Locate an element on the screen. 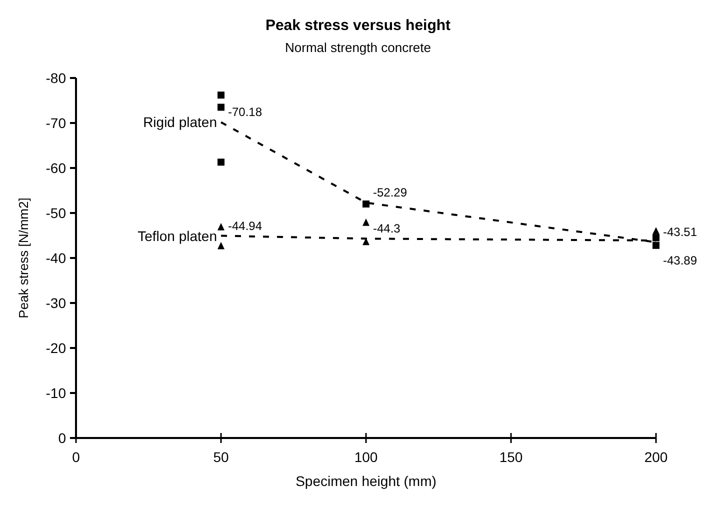 The image size is (718, 505). data-label: -52.29 is located at coordinates (390, 193).